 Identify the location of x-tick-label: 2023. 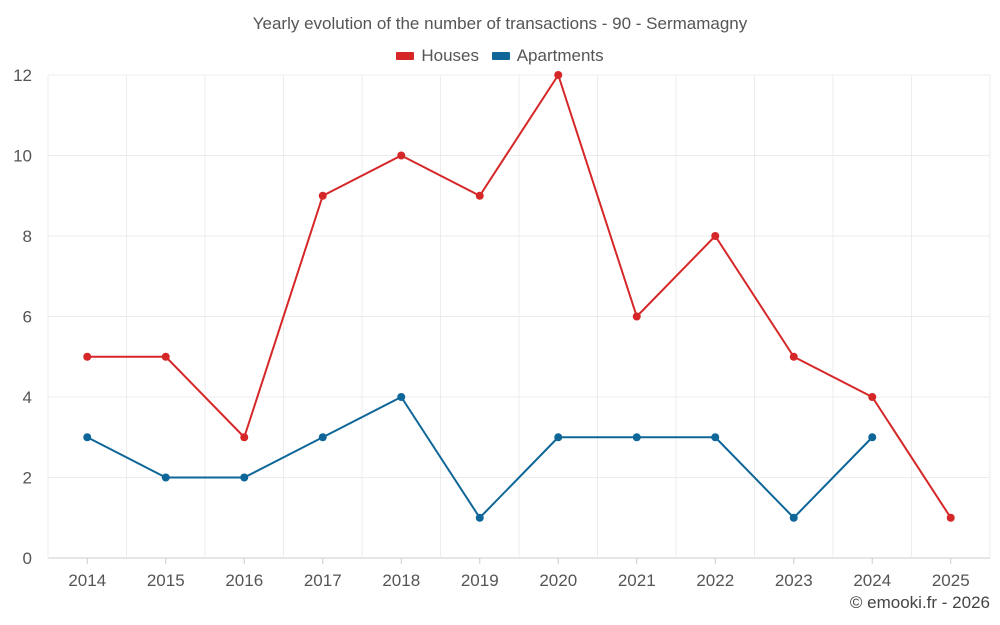
(794, 580).